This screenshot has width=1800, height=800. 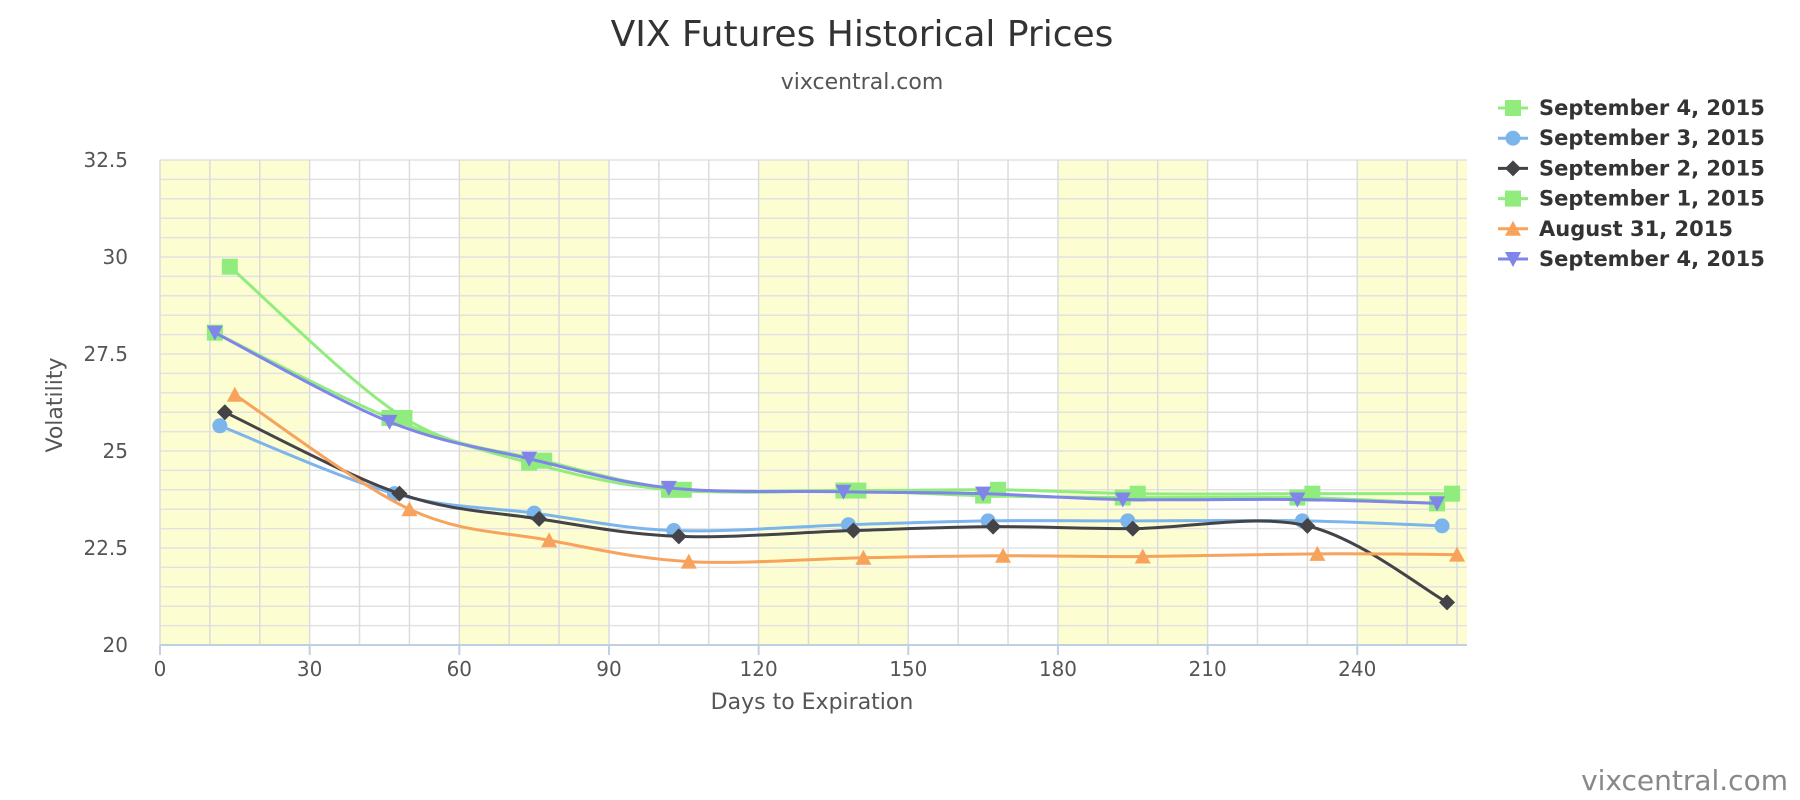 I want to click on legend-label: September 3, 2015, so click(x=1652, y=138).